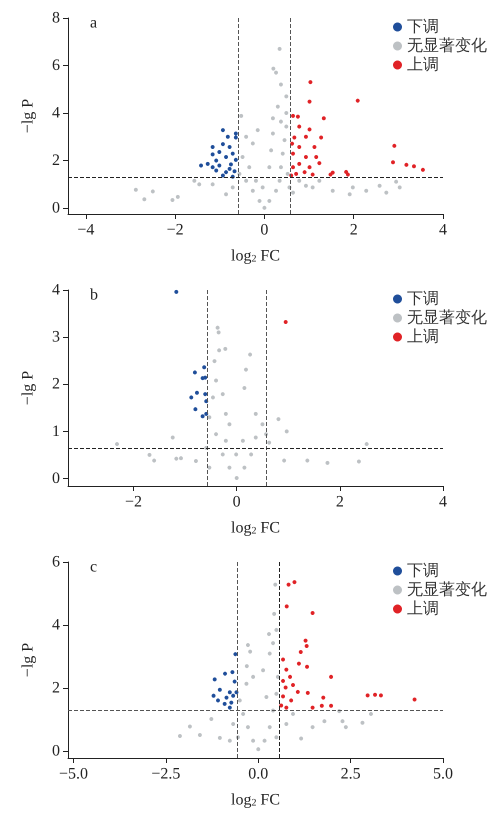 The width and height of the screenshot is (500, 816). I want to click on x-tick-label: 5.0, so click(443, 774).